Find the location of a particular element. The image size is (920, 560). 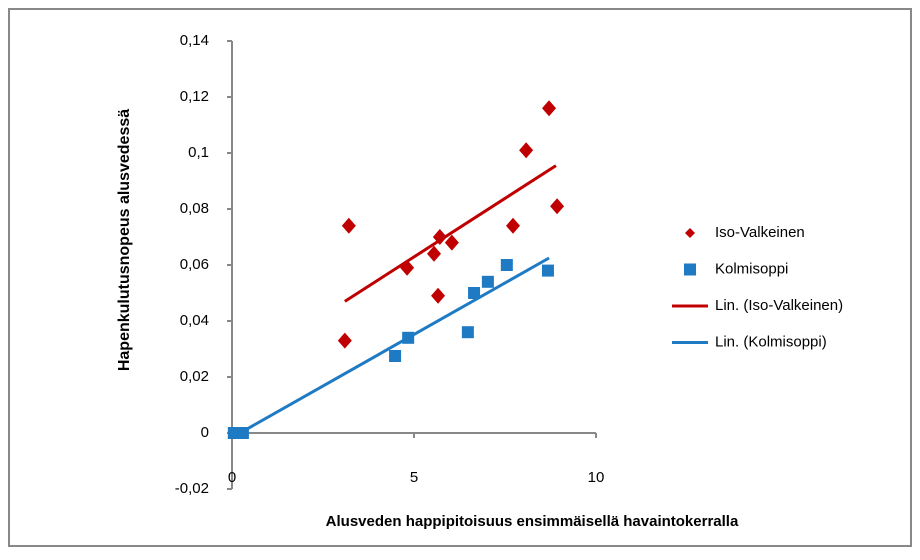

y-tick-label: 0,12 is located at coordinates (194, 96).